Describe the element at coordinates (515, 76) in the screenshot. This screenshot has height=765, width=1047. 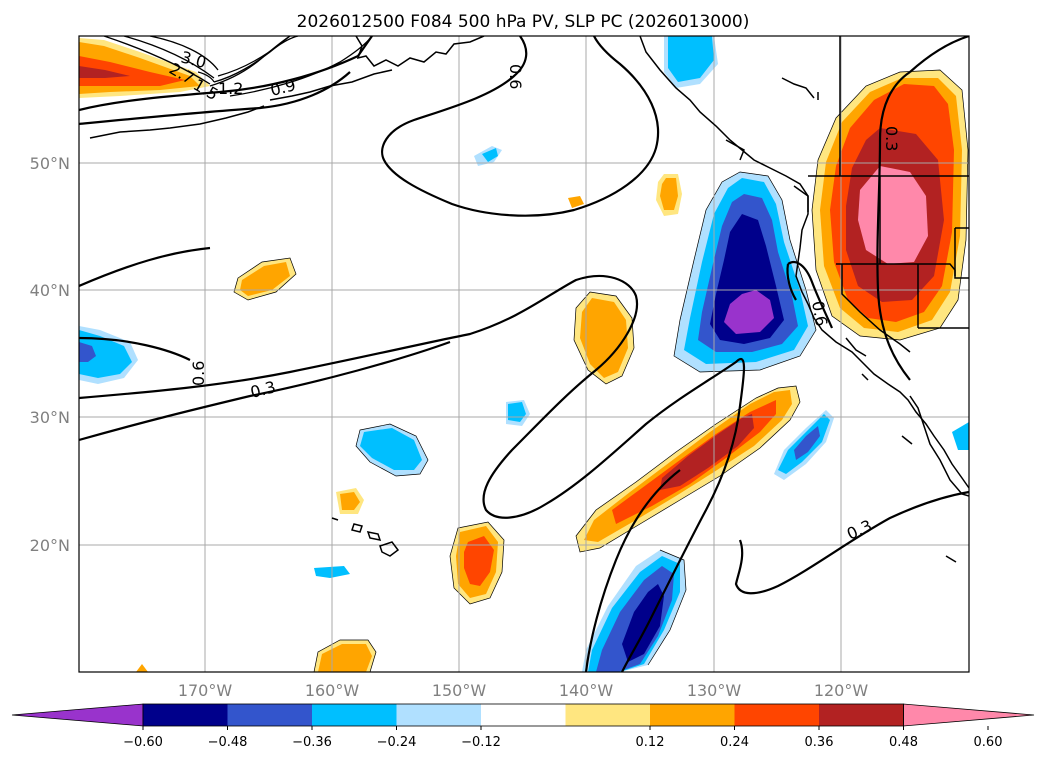
I see `contour-label-0-6-north: 0.6` at that location.